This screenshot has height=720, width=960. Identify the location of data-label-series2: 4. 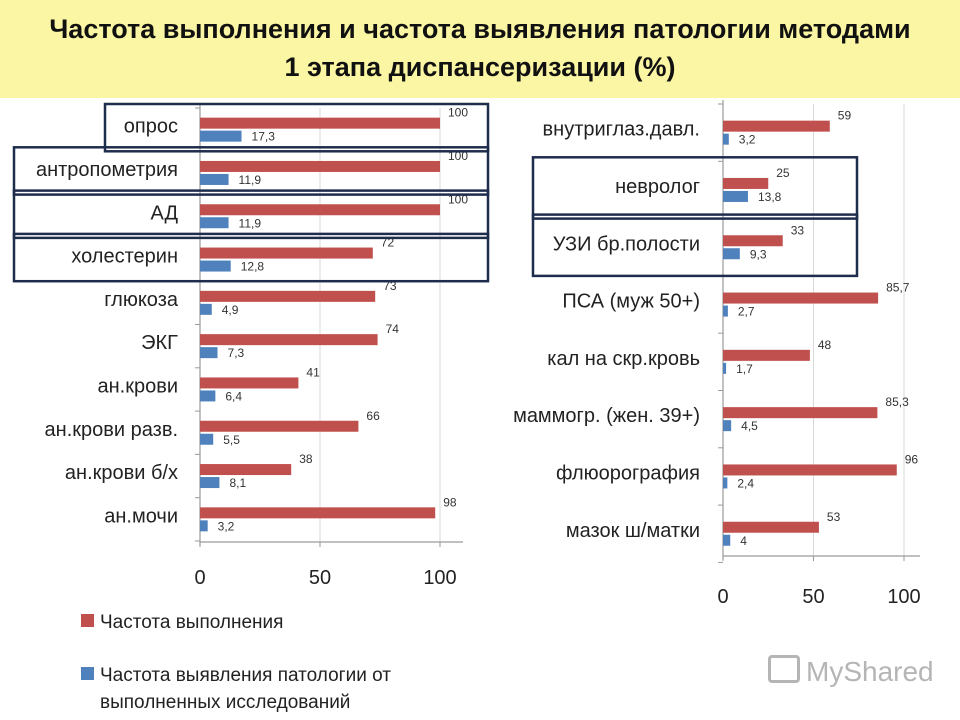
(743, 541).